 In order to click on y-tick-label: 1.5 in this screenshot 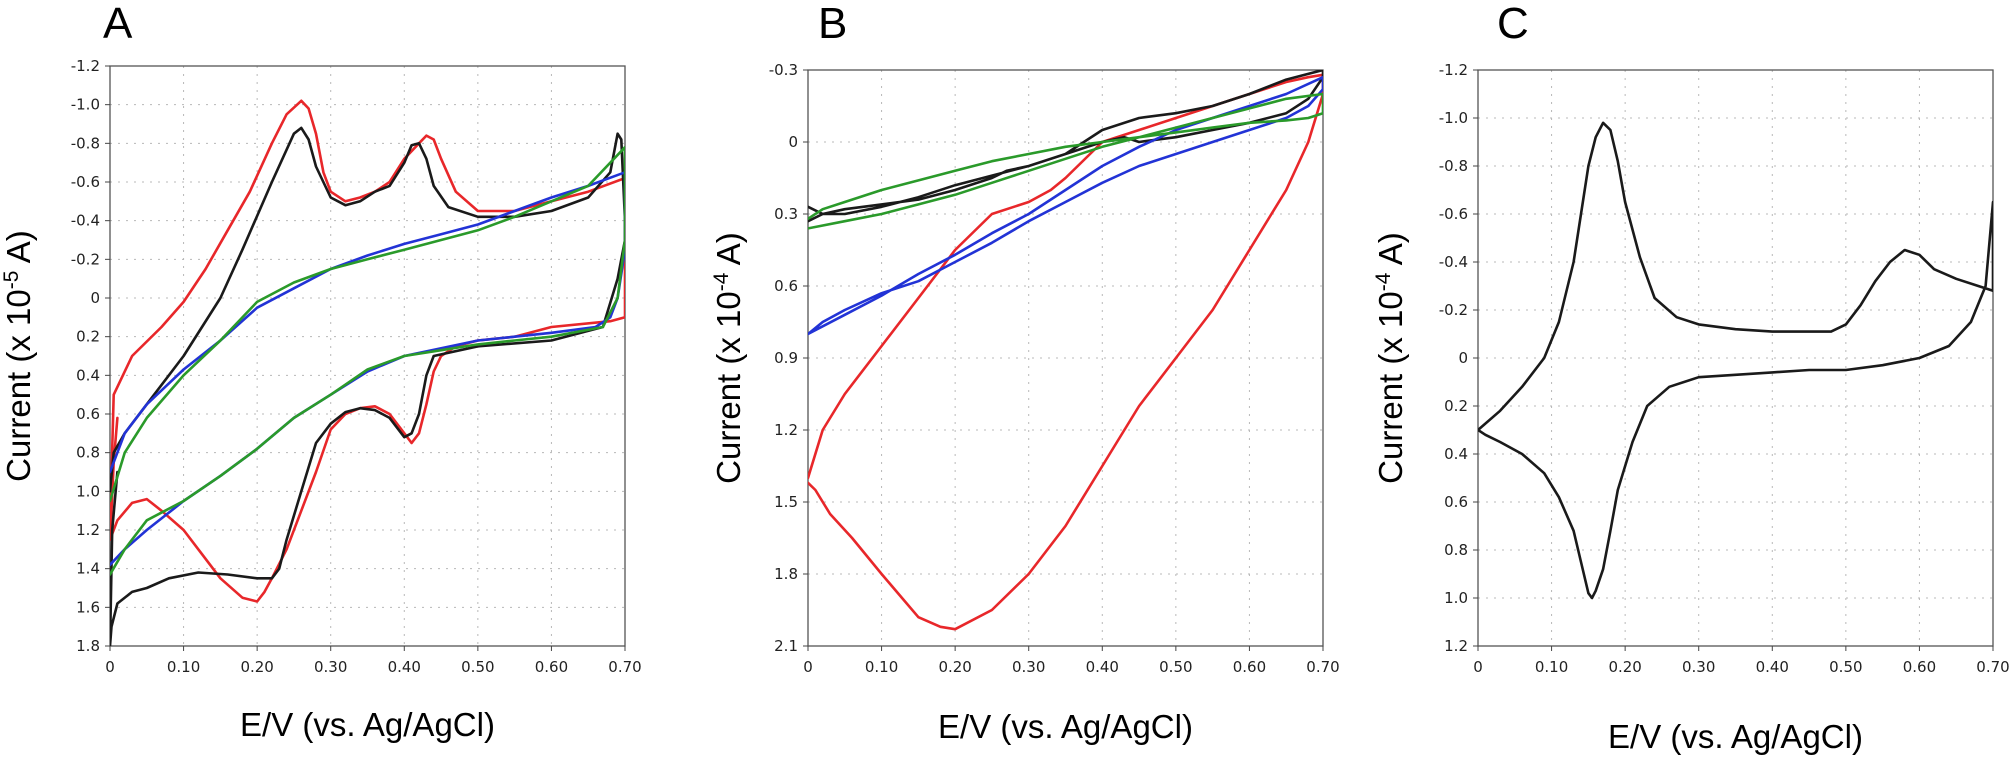, I will do `click(786, 502)`.